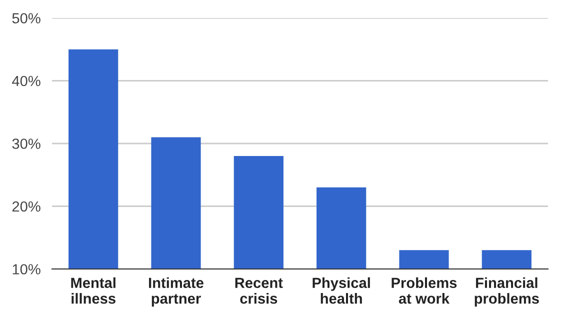  I want to click on x-tick-label: Recent crisis, so click(259, 291).